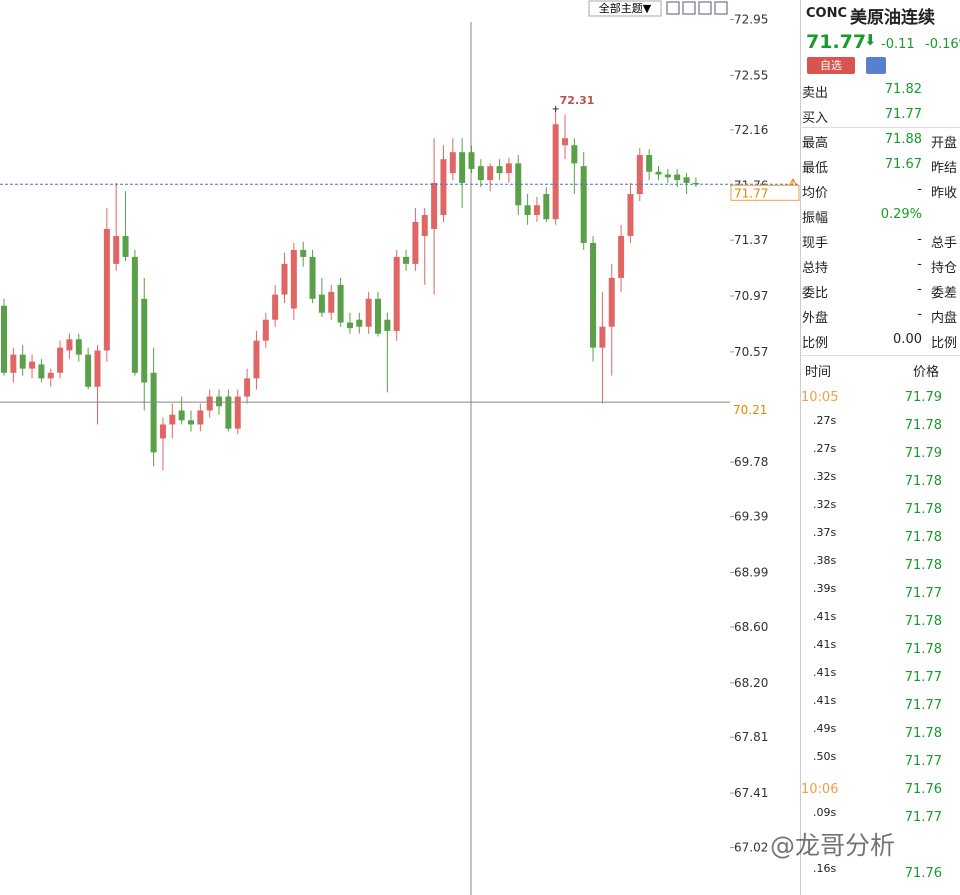 The width and height of the screenshot is (960, 895). What do you see at coordinates (815, 268) in the screenshot?
I see `stat-label: 总持` at bounding box center [815, 268].